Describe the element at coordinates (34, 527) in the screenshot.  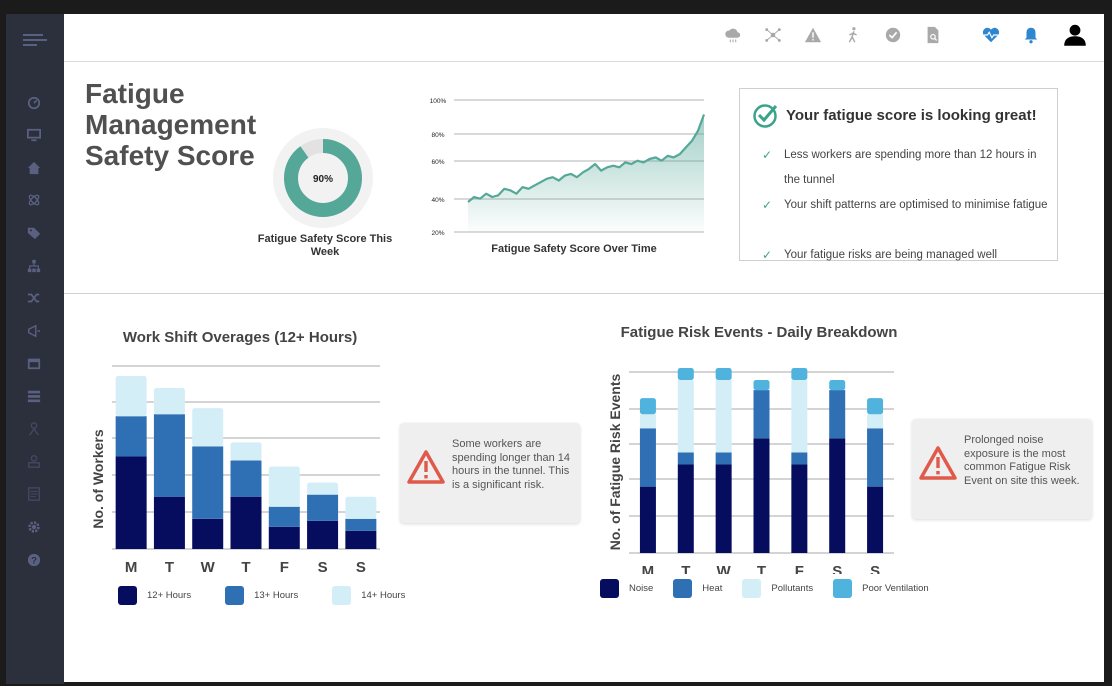
I see `gear-icon` at that location.